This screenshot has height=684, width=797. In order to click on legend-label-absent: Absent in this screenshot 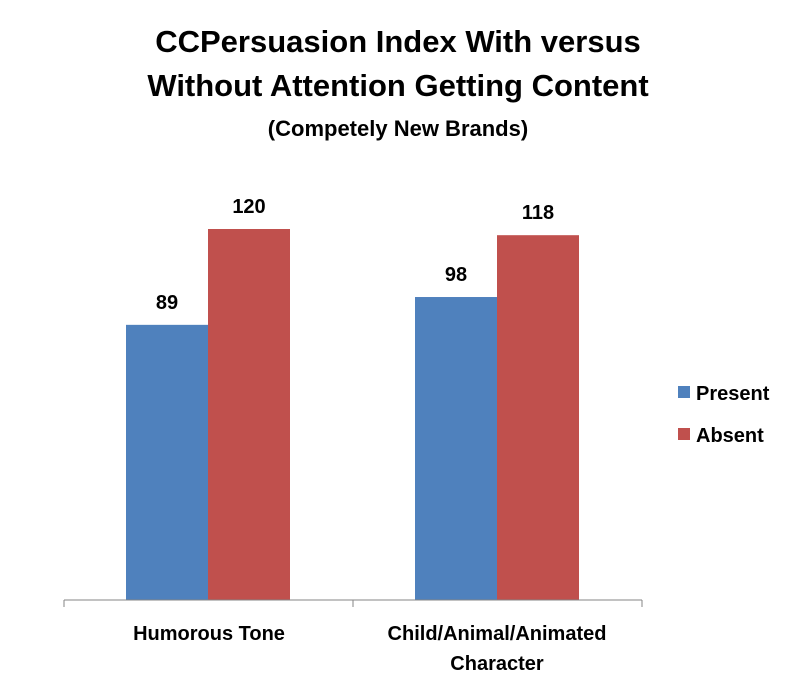, I will do `click(730, 436)`.